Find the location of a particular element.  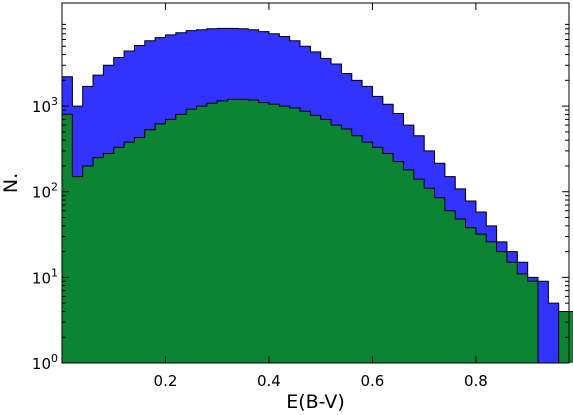

y-tick-label: 10² is located at coordinates (45, 191).